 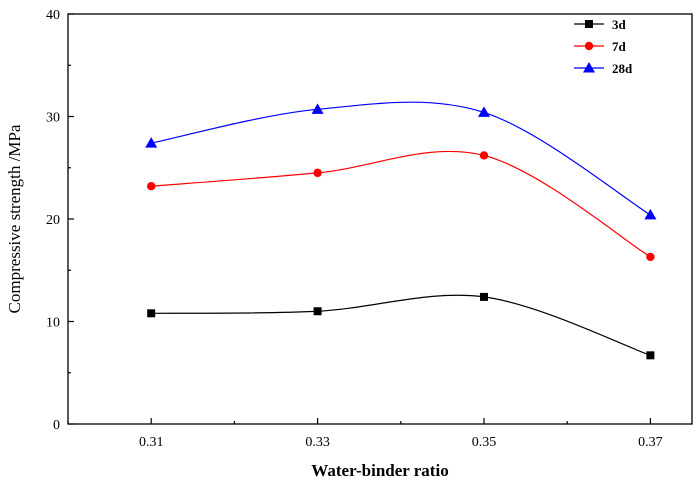 What do you see at coordinates (401, 325) in the screenshot?
I see `fit-curve-3d` at bounding box center [401, 325].